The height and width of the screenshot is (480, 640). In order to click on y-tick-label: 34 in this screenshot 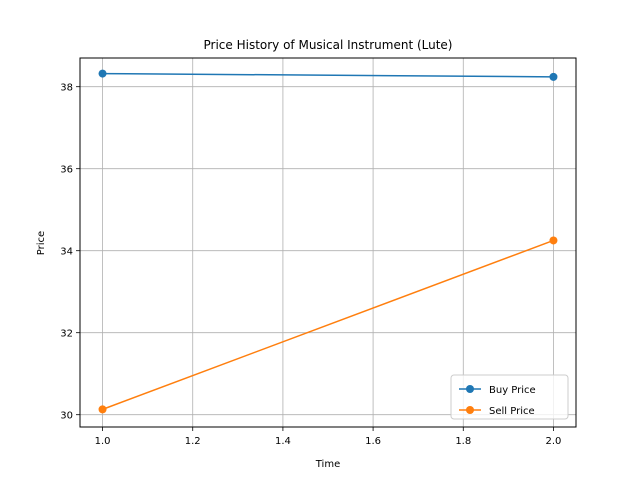, I will do `click(66, 252)`.